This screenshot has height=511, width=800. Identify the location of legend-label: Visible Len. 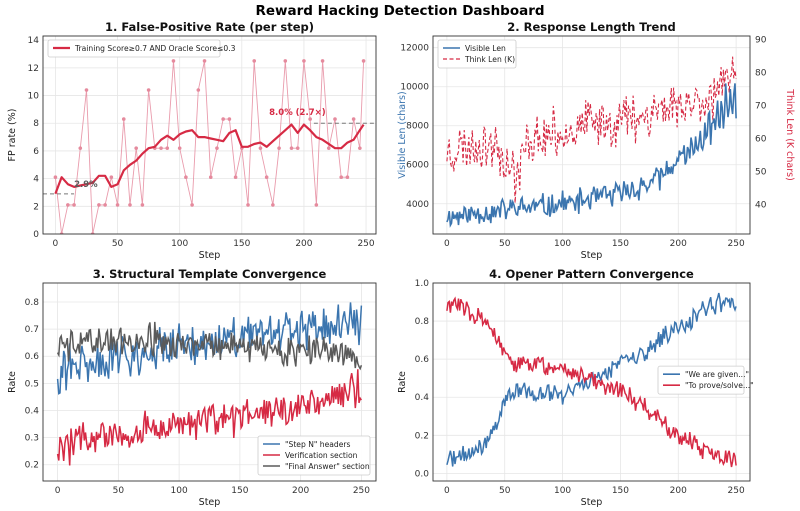
(485, 48).